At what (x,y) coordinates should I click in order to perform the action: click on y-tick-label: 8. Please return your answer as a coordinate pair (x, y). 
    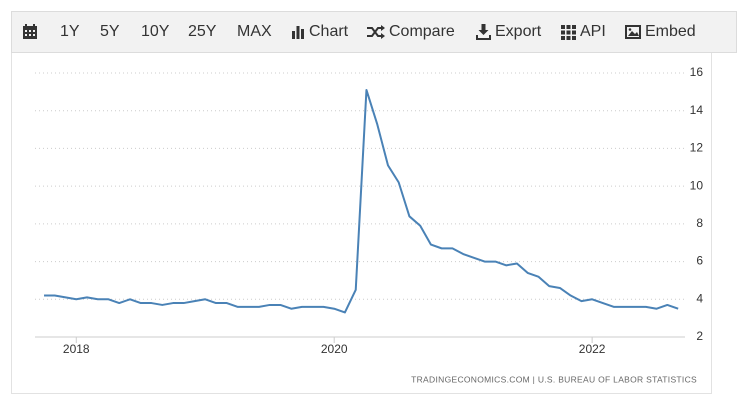
    Looking at the image, I should click on (699, 223).